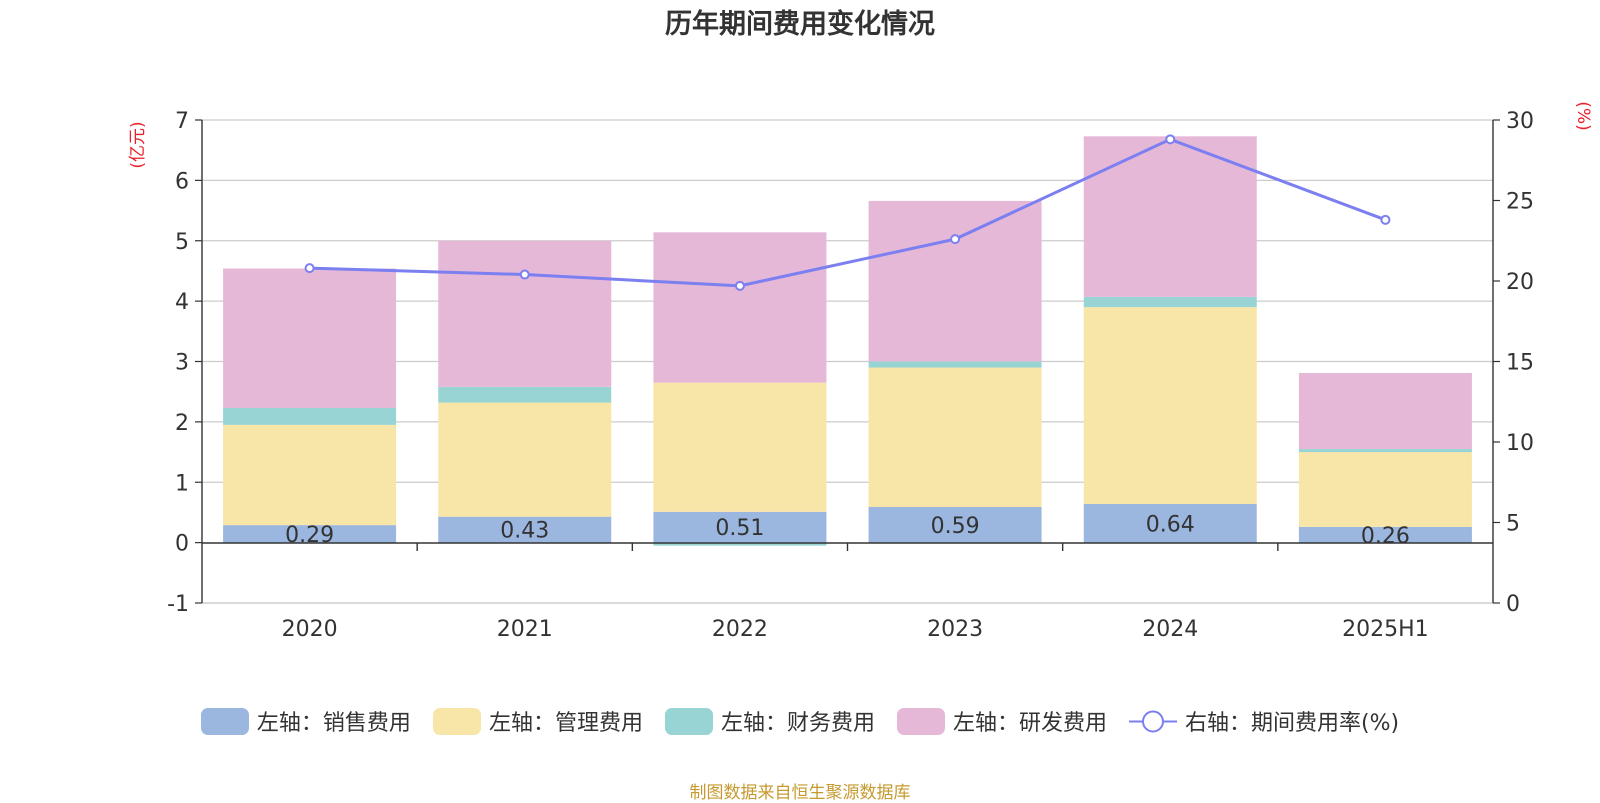  I want to click on chart-title: 历年期间费用变化情况, so click(800, 24).